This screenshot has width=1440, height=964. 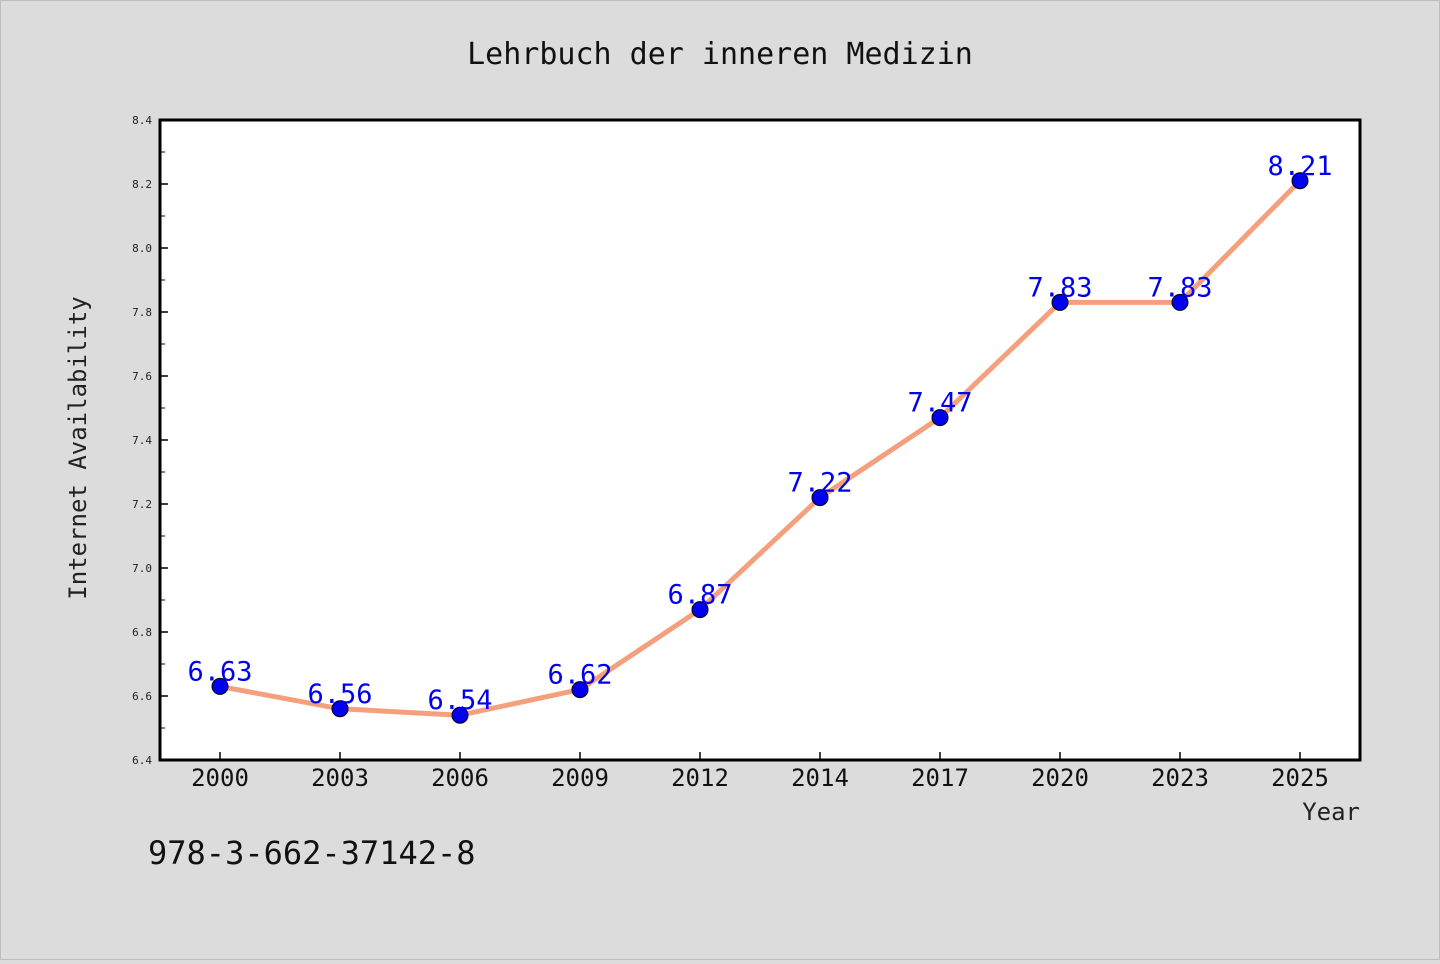 I want to click on x-tick-label: 2020, so click(x=1060, y=778).